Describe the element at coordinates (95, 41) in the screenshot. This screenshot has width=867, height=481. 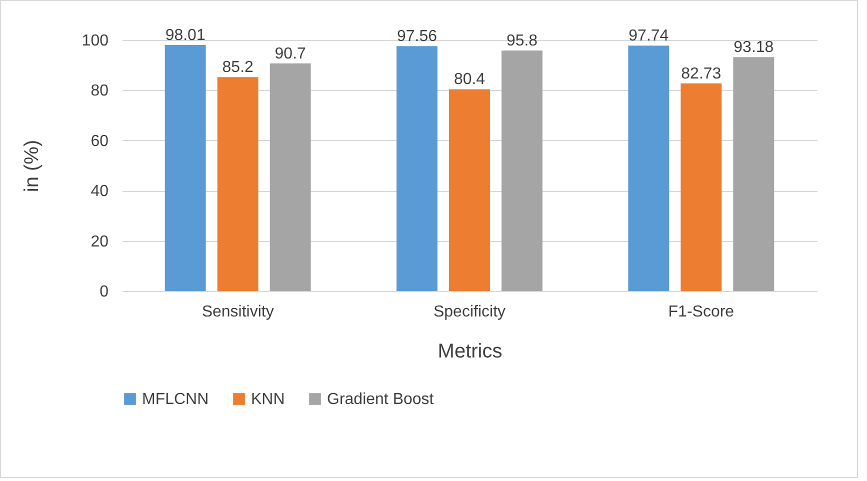
I see `y-tick-label: 100` at that location.